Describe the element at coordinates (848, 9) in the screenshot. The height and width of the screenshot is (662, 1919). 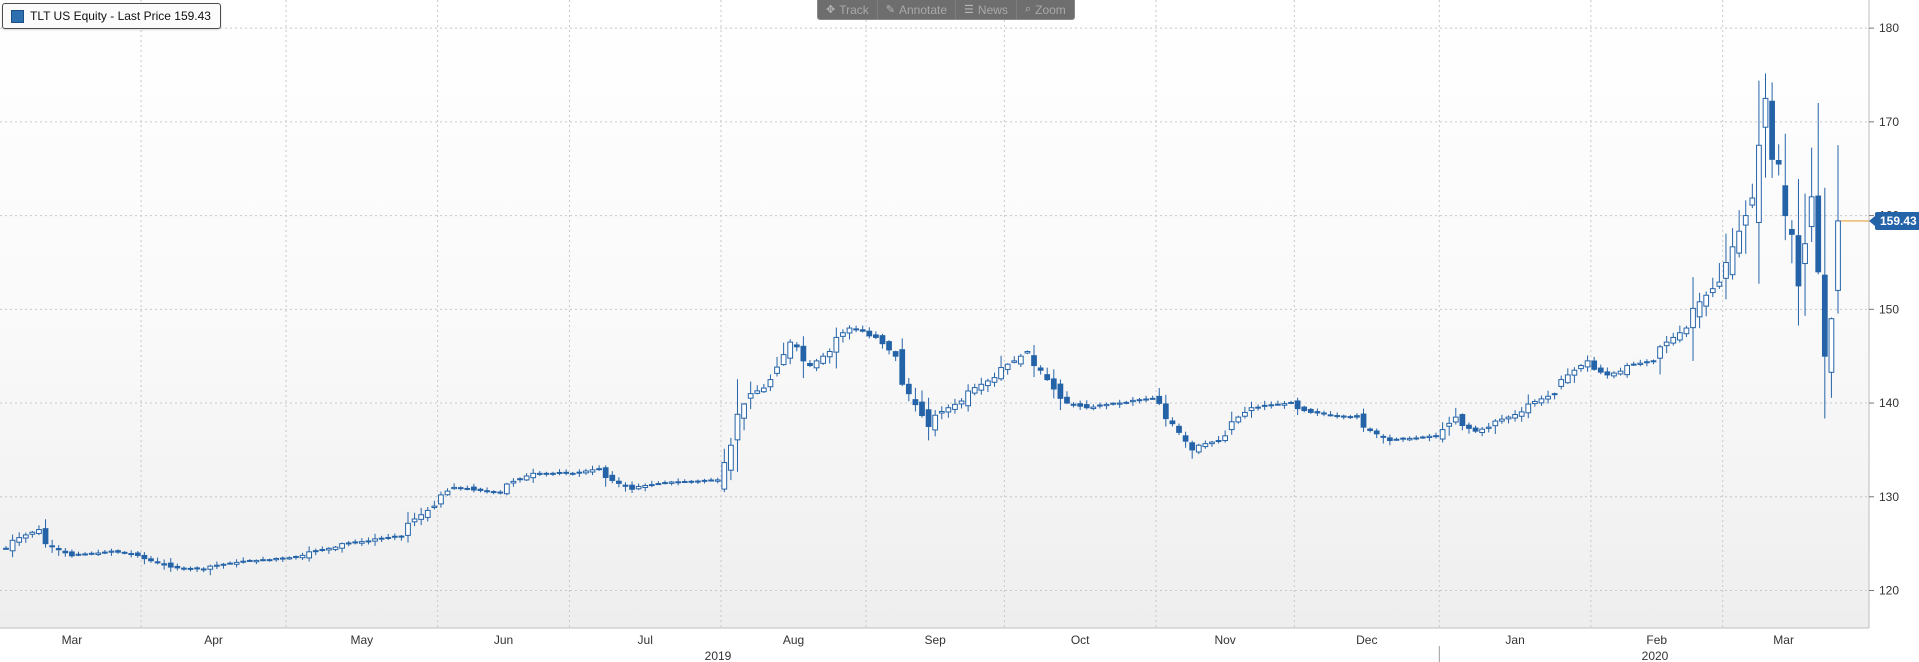
I see `track-button: ✥ Track` at that location.